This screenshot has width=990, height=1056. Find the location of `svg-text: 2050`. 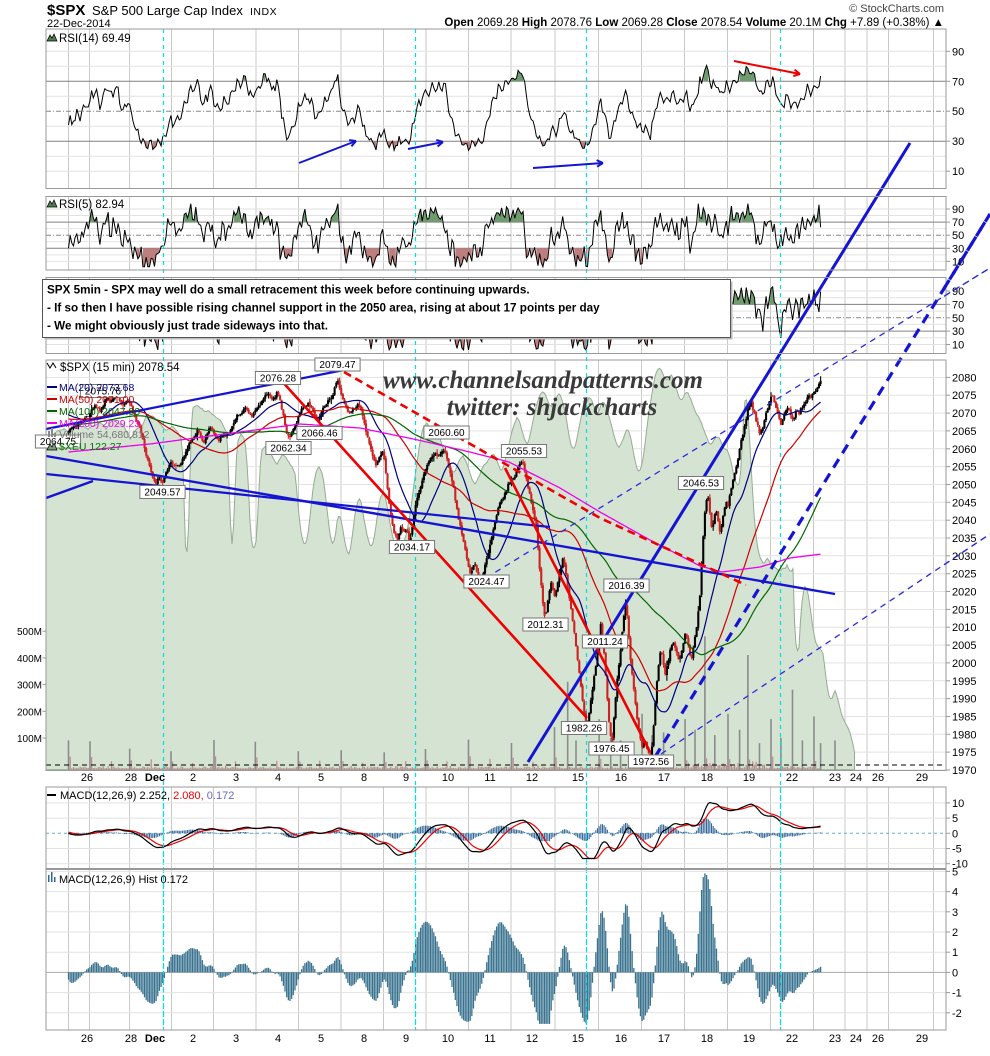

svg-text: 2050 is located at coordinates (964, 486).